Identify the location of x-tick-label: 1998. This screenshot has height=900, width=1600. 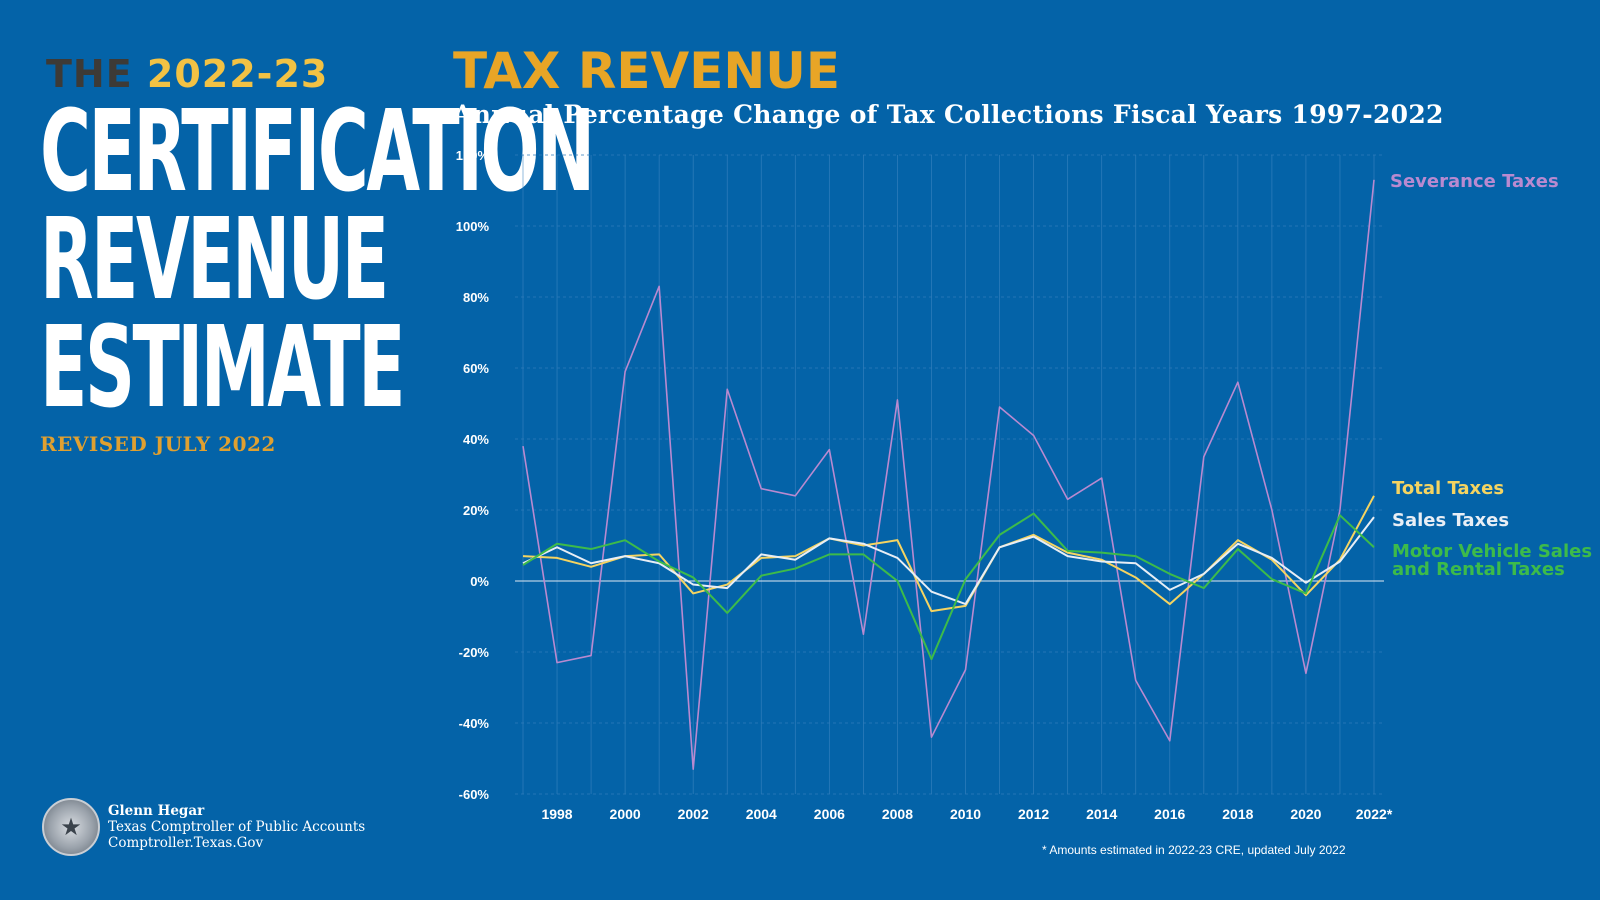
(556, 814).